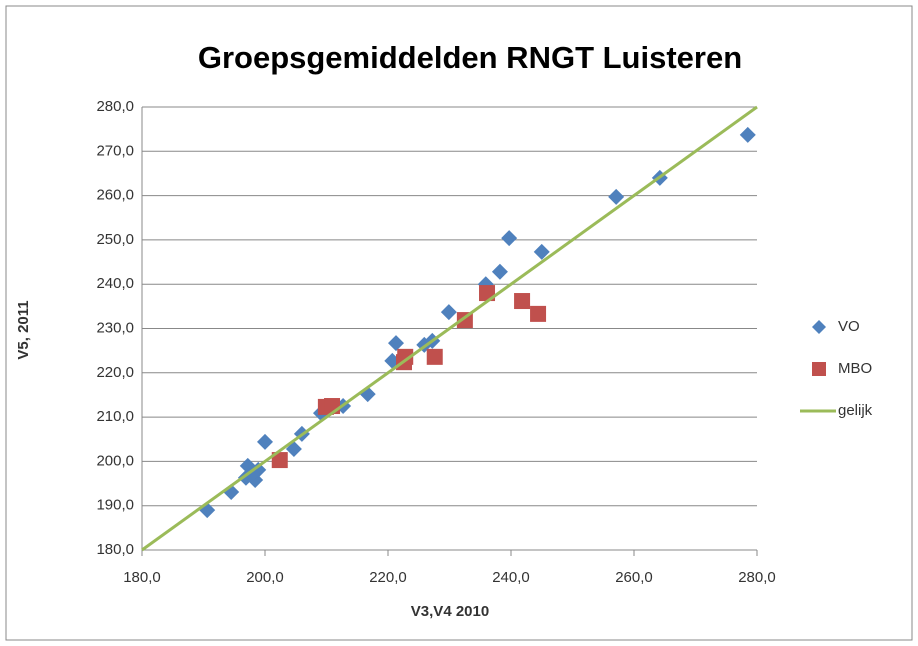  Describe the element at coordinates (115, 283) in the screenshot. I see `y-tick-label: 240,0` at that location.